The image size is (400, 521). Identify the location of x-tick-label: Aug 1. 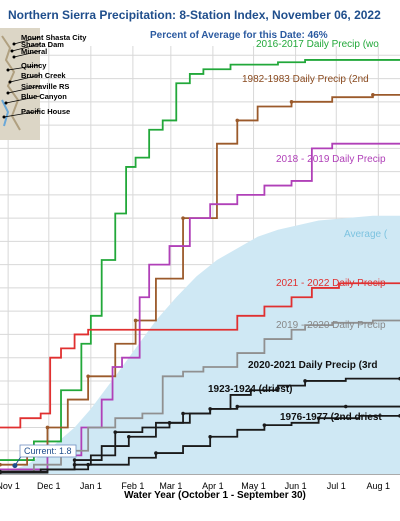
(379, 486).